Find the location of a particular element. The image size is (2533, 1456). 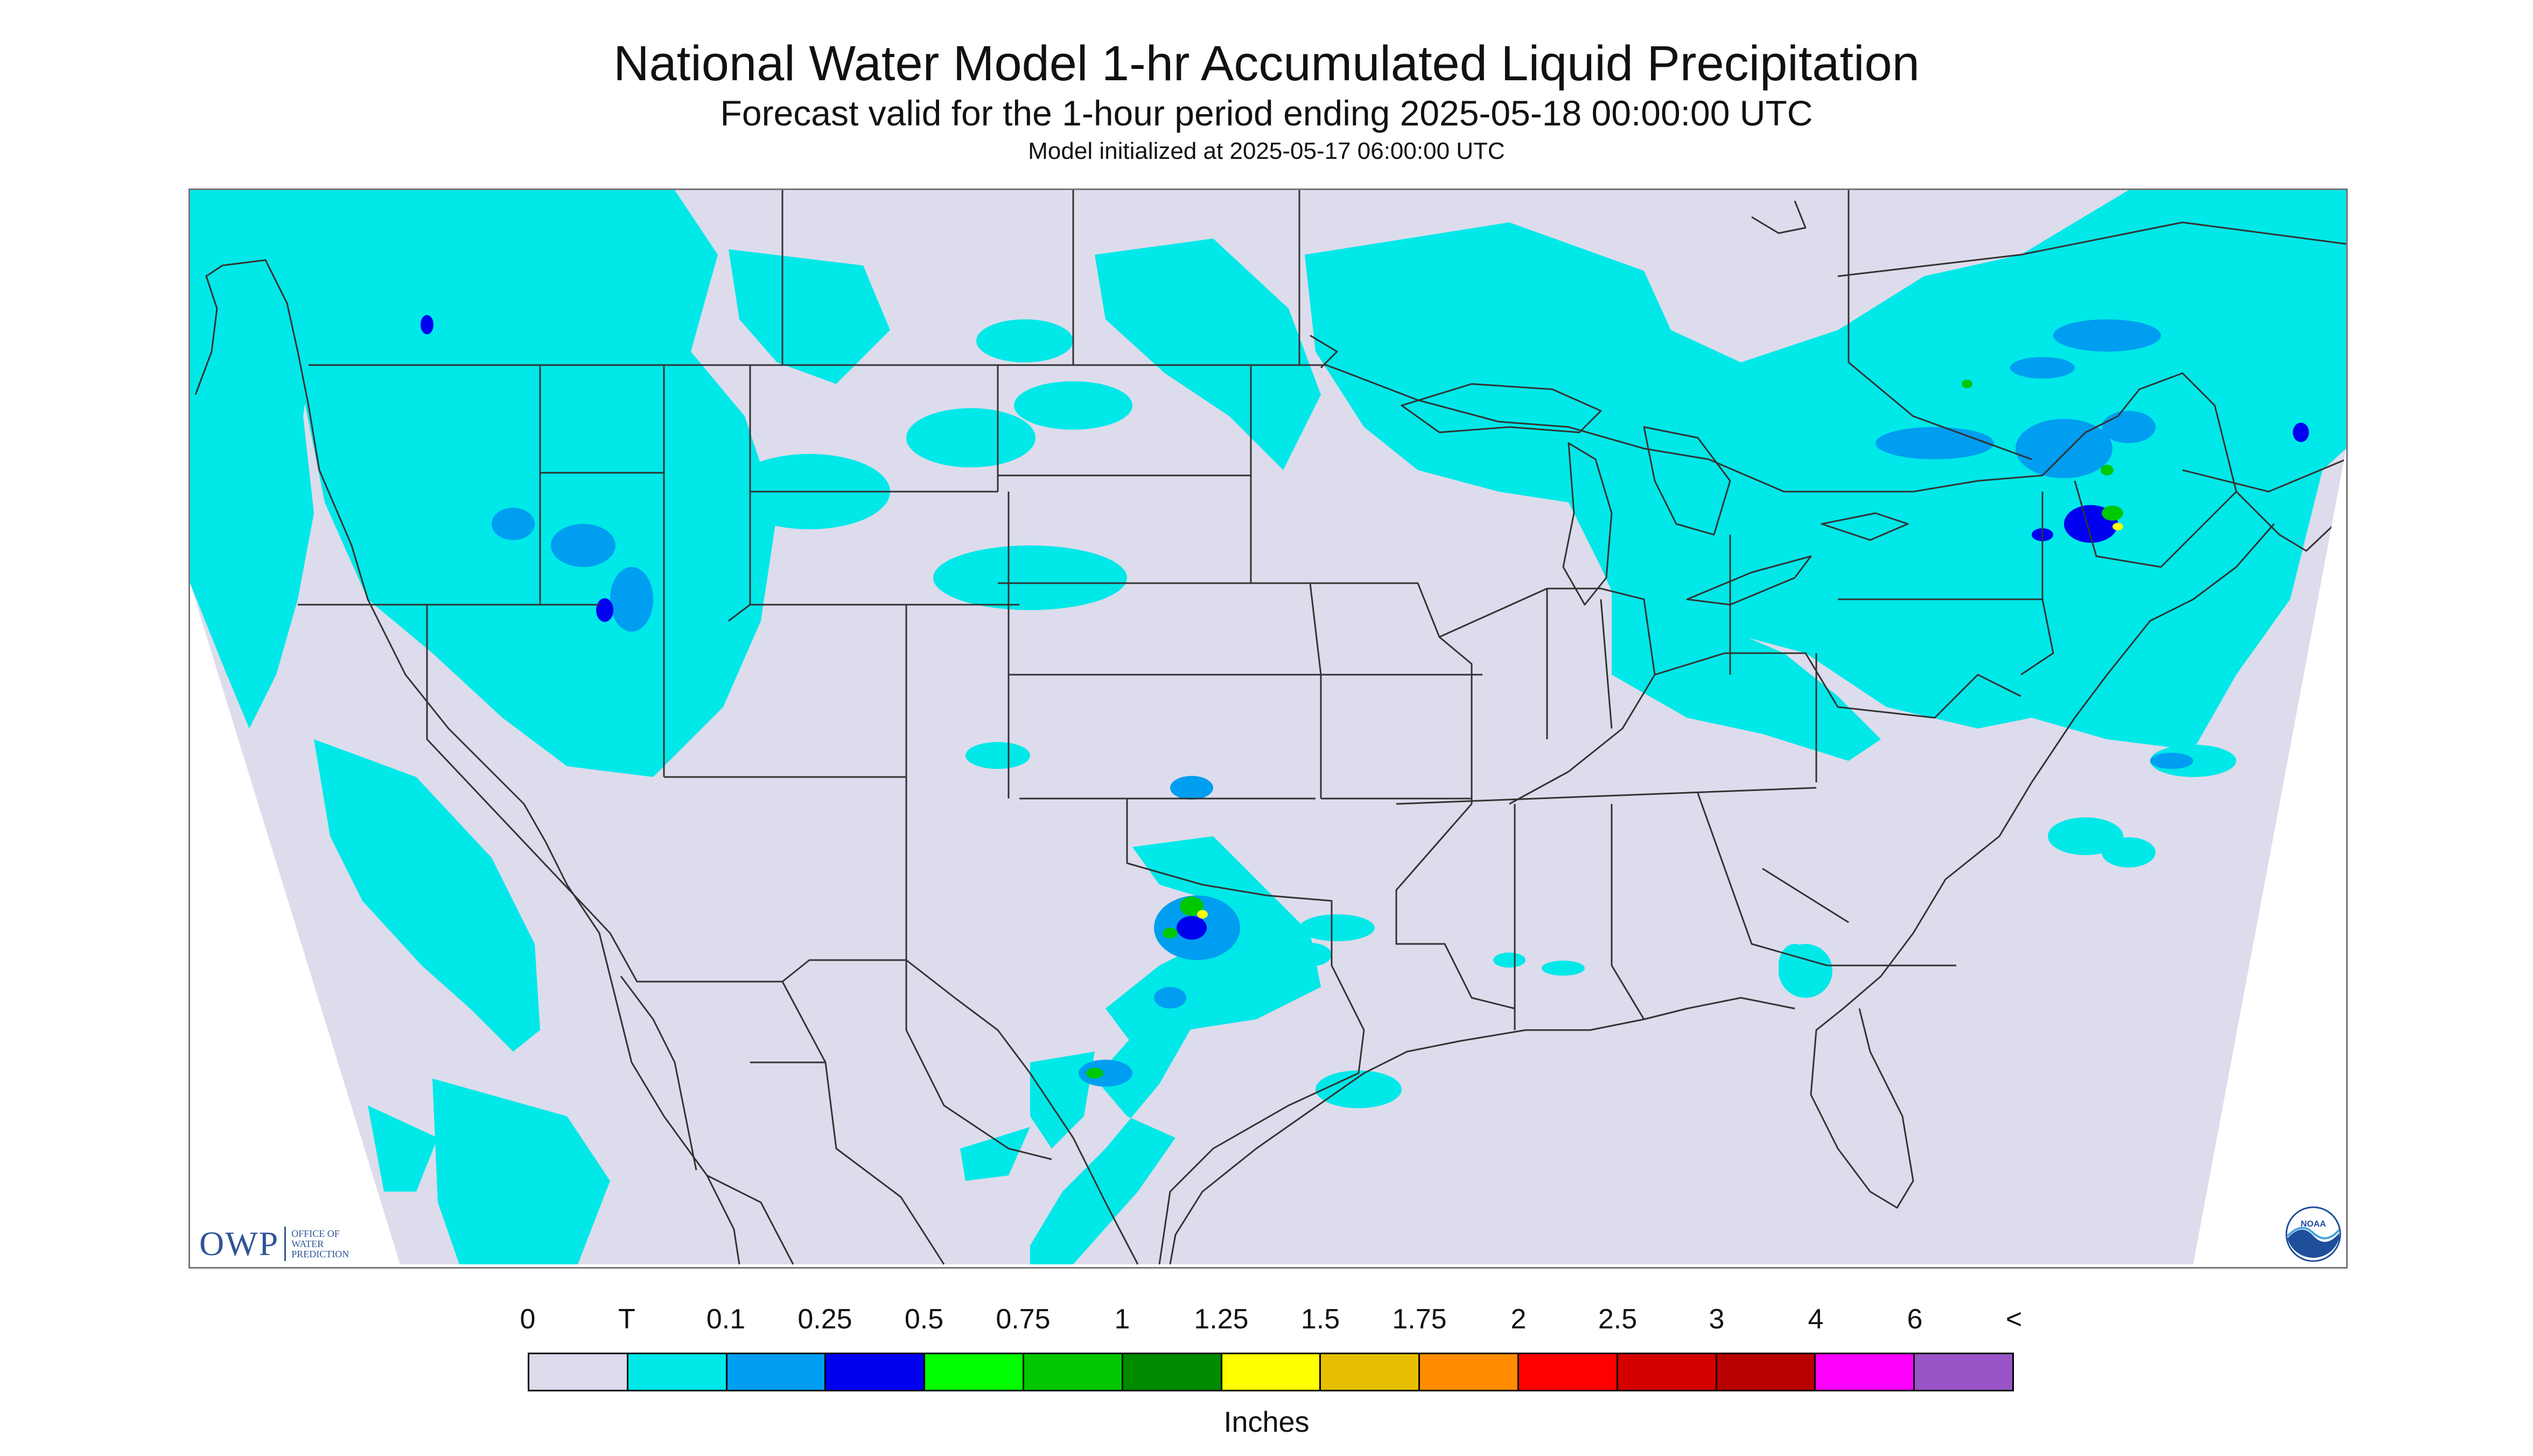

owp-logo: OWP OFFICE OF WATER PREDICTION is located at coordinates (285, 1243).